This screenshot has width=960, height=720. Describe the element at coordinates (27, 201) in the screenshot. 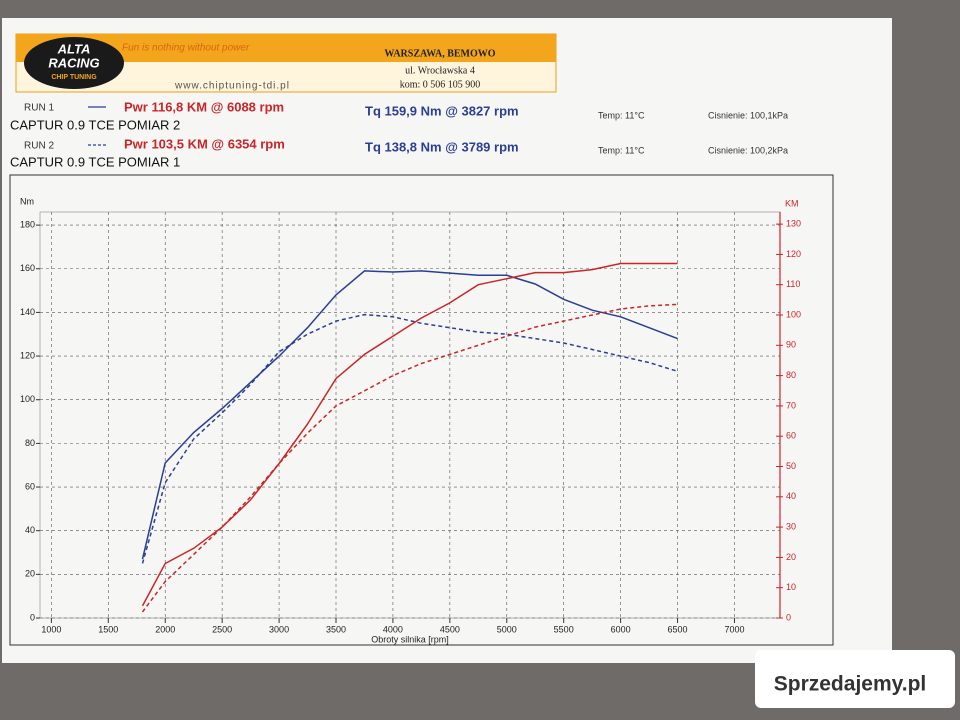

I see `y-axis-title: Nm` at that location.